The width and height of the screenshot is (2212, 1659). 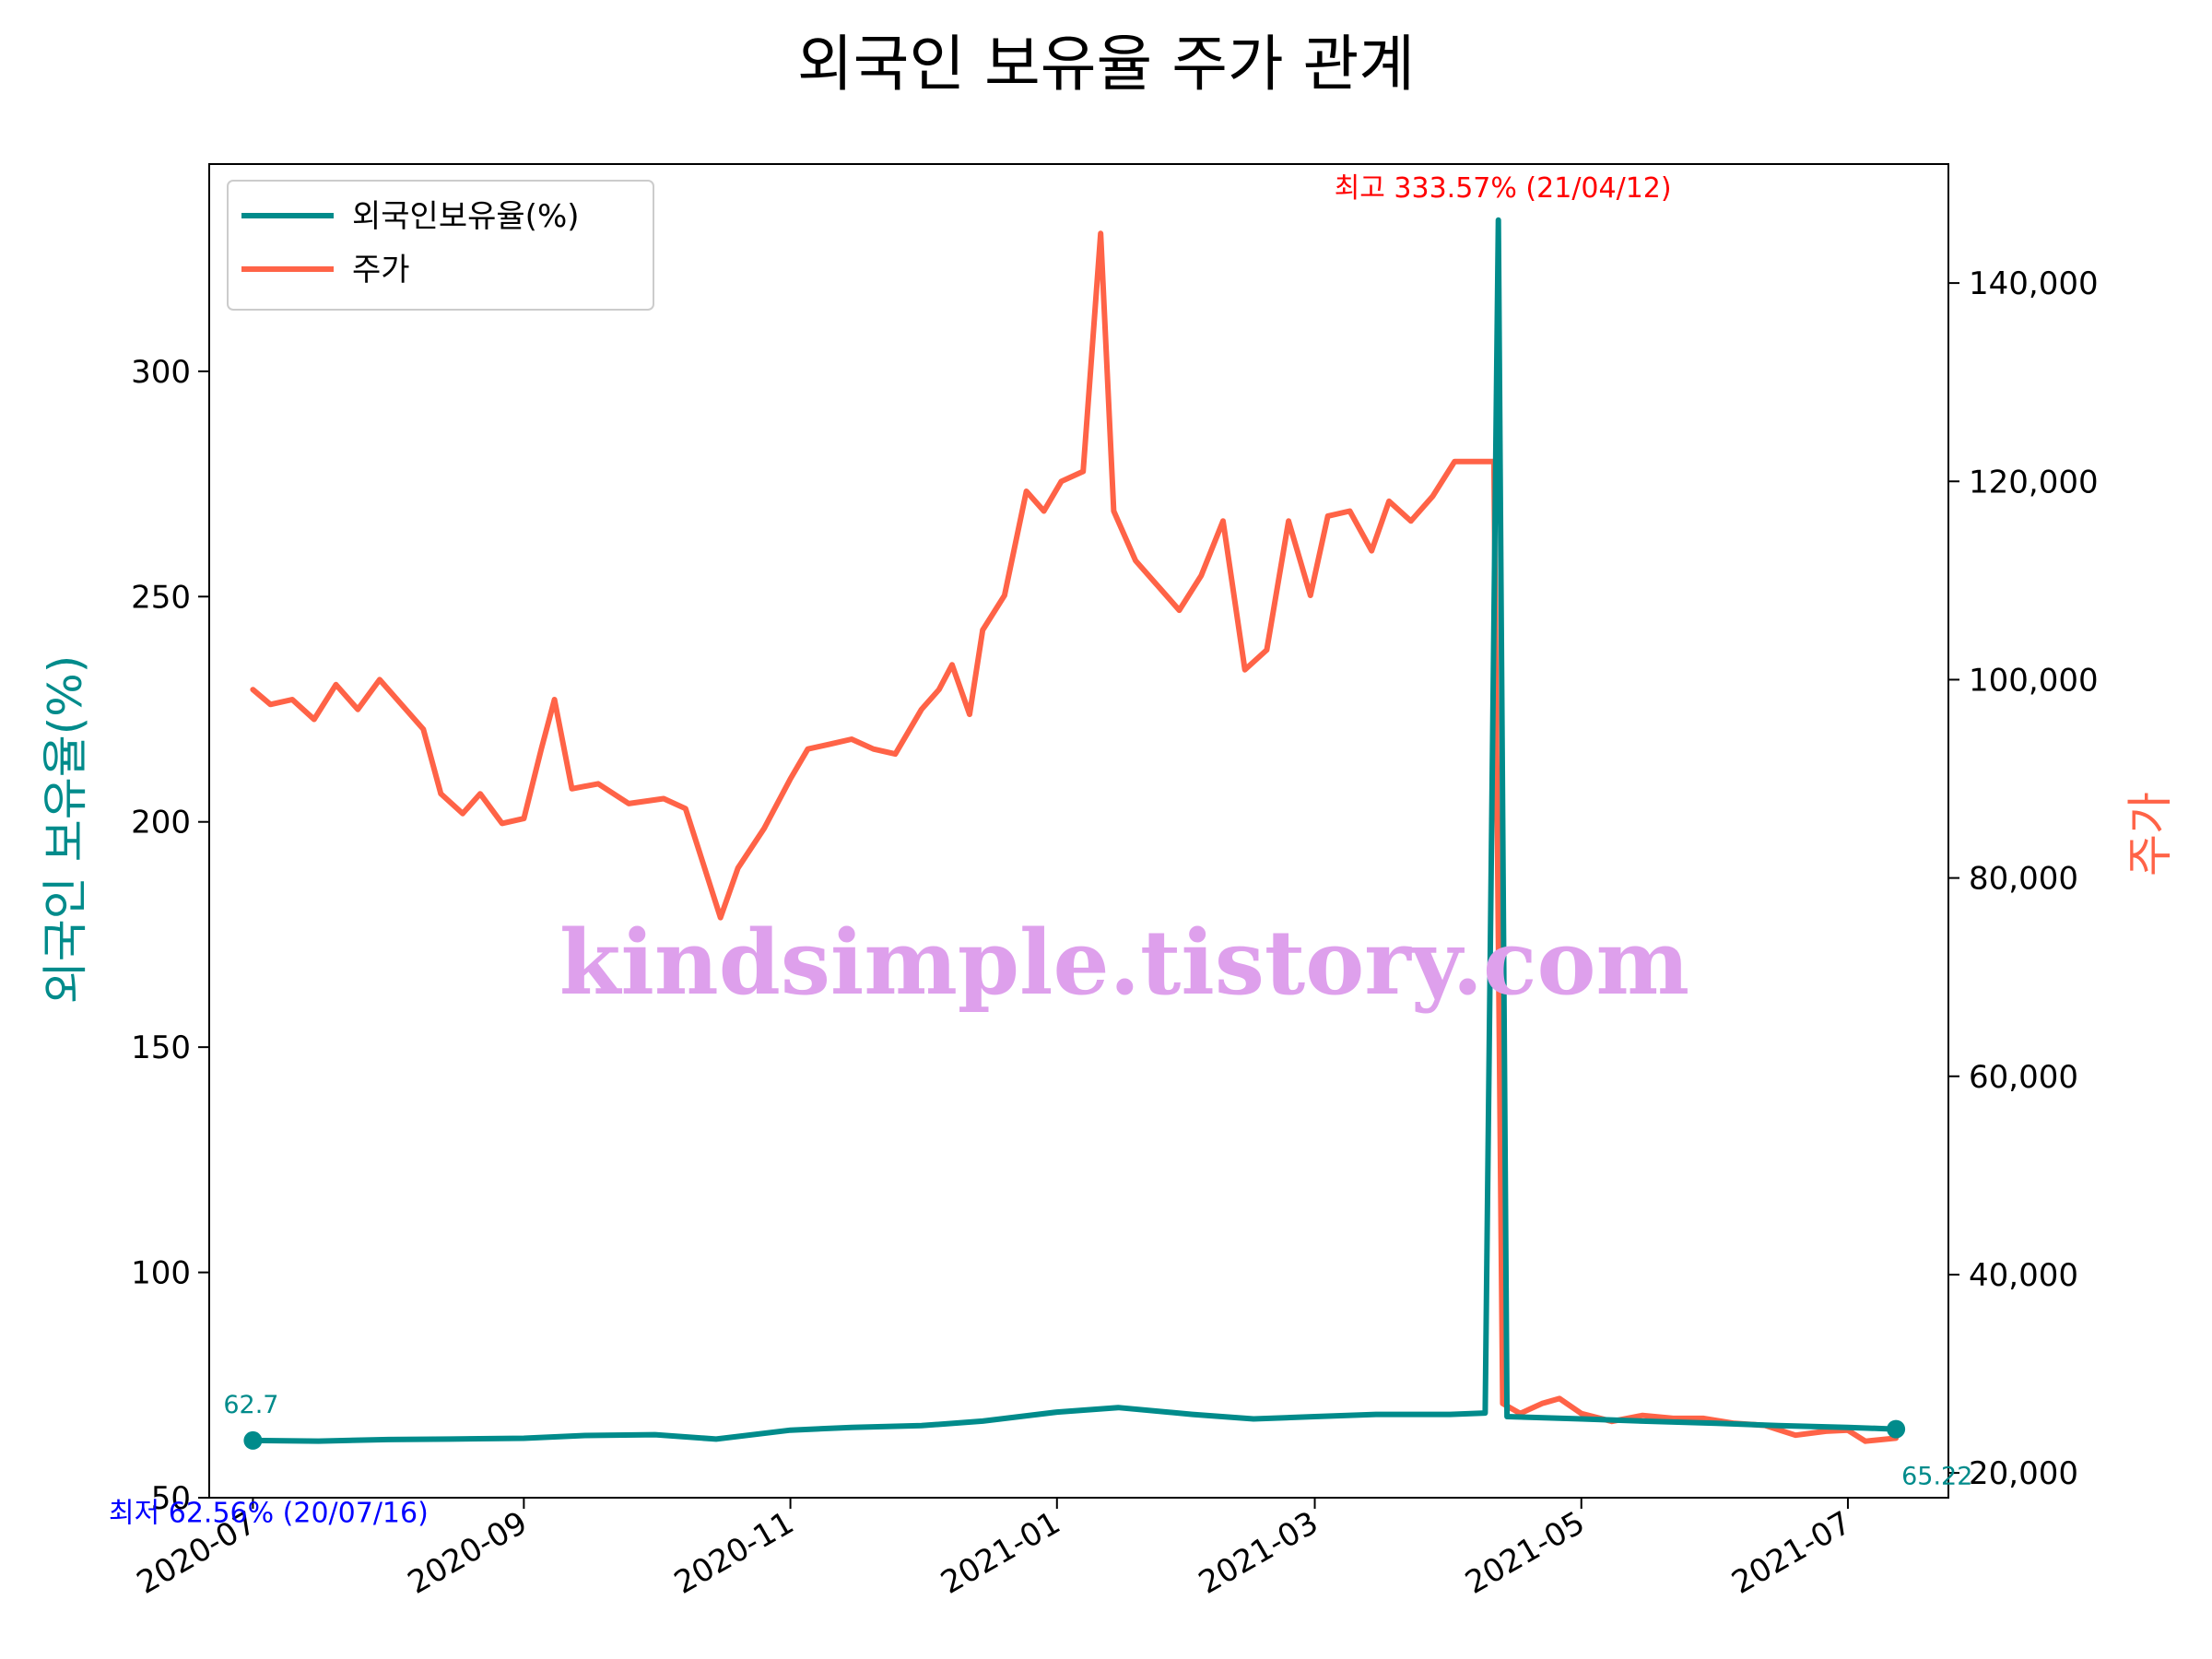 What do you see at coordinates (170, 935) in the screenshot?
I see `y-axis-left: 50 100 150 200 250 300` at bounding box center [170, 935].